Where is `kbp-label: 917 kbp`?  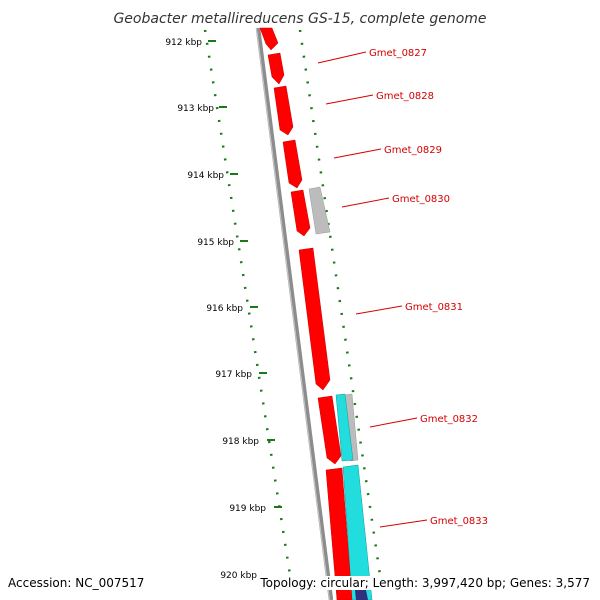
kbp-label: 917 kbp is located at coordinates (233, 375).